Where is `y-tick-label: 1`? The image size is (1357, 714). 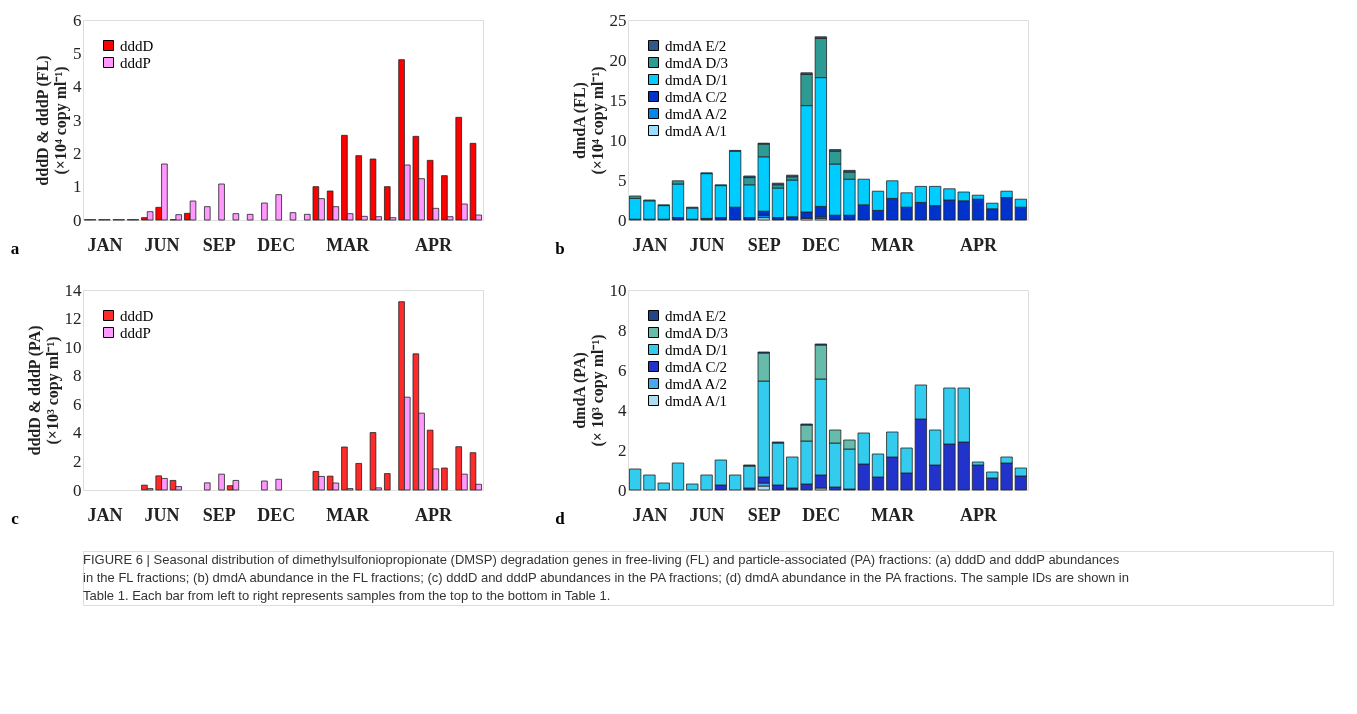 y-tick-label: 1 is located at coordinates (77, 187).